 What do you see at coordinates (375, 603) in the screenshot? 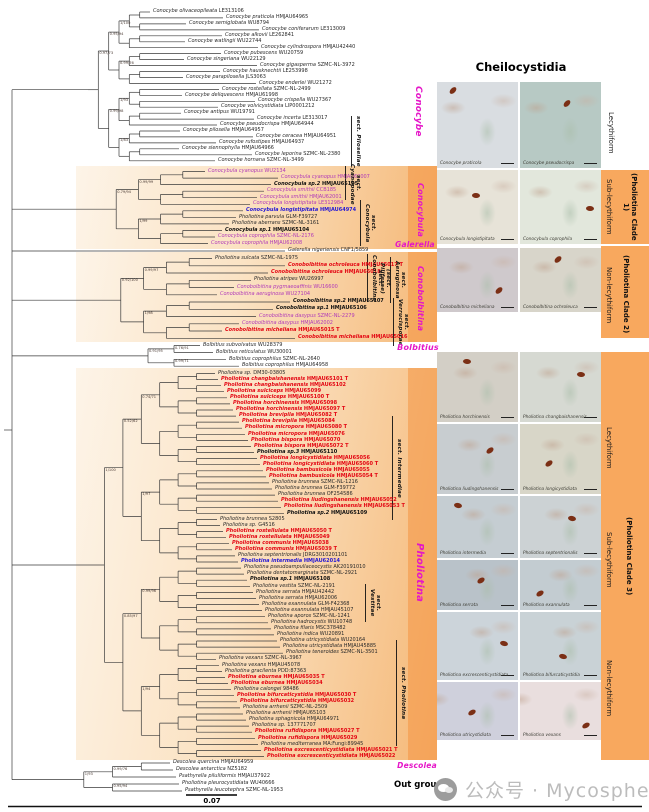
I see `section-label: sect. Vestitae` at bounding box center [375, 603].